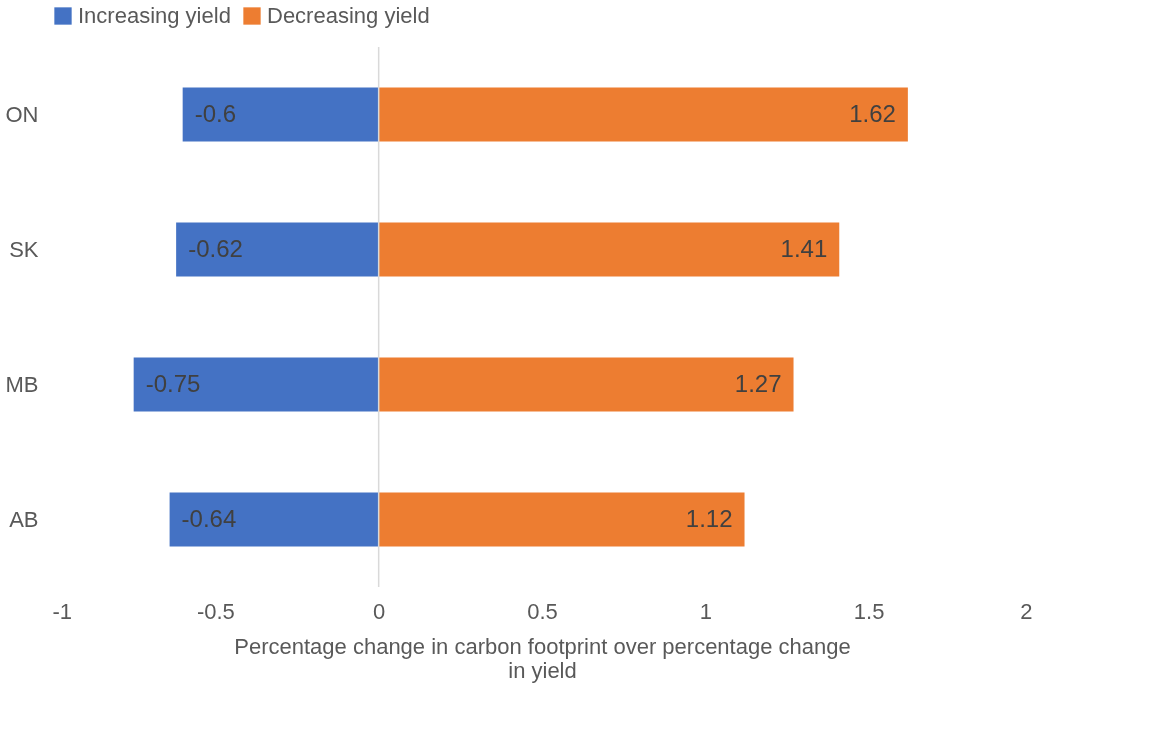 This screenshot has height=744, width=1163. I want to click on data-label: 1.12, so click(709, 518).